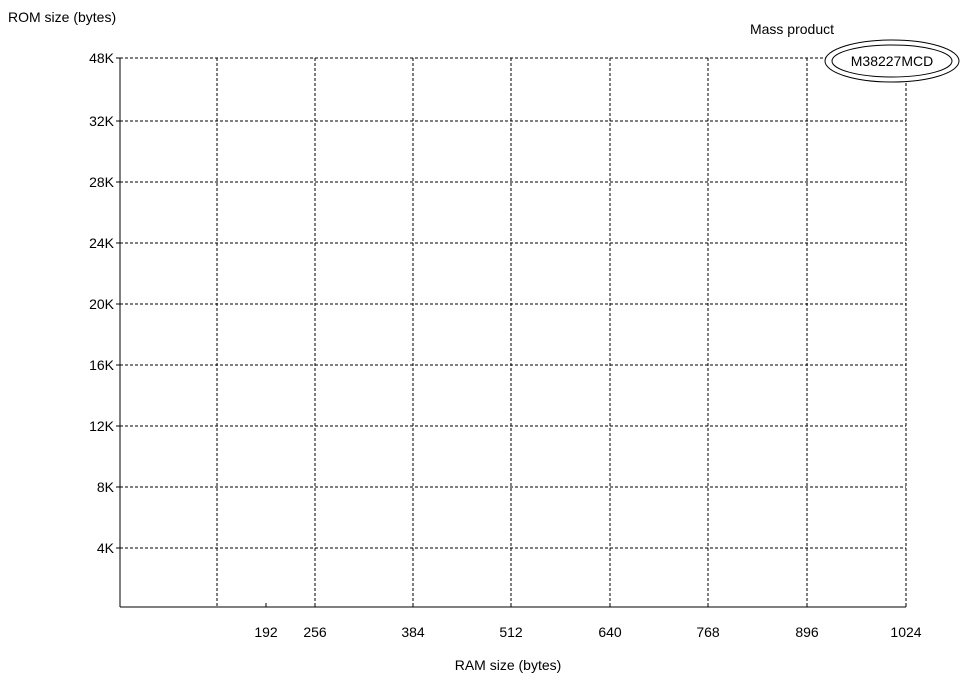 The image size is (979, 679). Describe the element at coordinates (106, 548) in the screenshot. I see `y-tick-label: 4K` at that location.